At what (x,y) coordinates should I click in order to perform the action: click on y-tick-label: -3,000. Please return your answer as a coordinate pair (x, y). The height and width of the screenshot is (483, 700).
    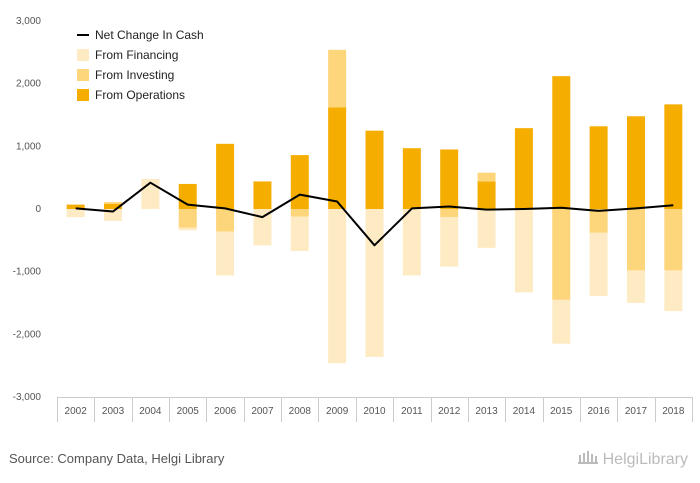
    Looking at the image, I should click on (27, 397).